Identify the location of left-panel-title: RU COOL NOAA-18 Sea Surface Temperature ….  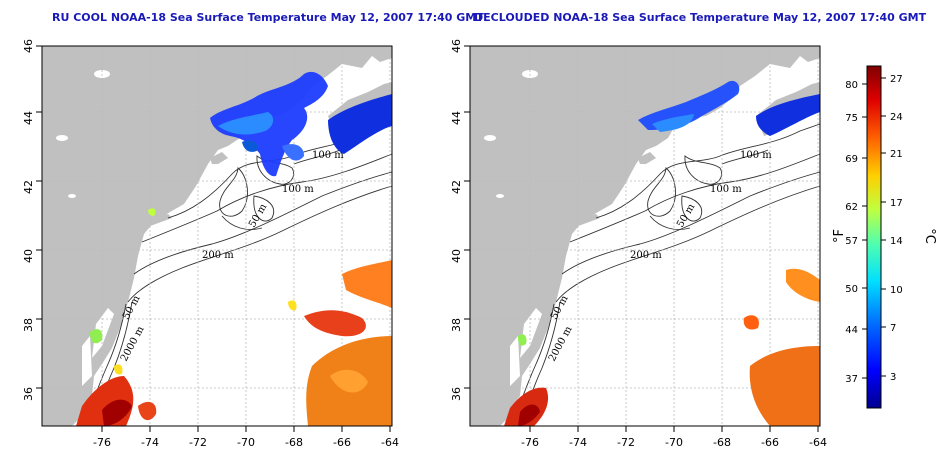
(268, 17).